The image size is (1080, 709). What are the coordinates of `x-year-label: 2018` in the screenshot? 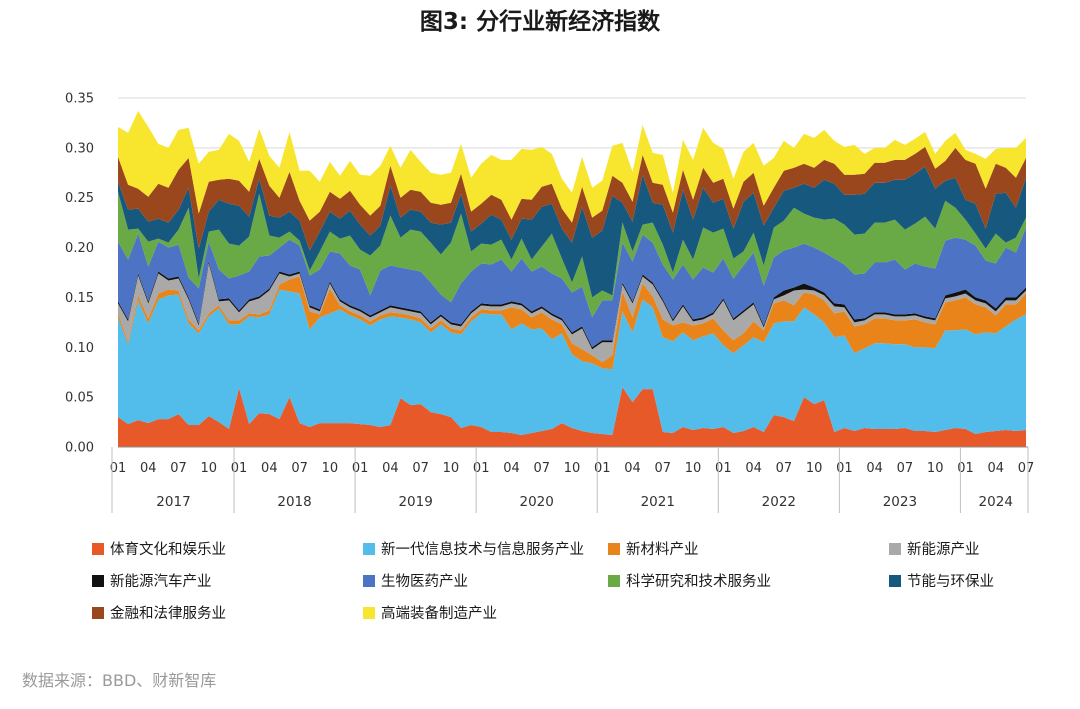 It's located at (294, 502).